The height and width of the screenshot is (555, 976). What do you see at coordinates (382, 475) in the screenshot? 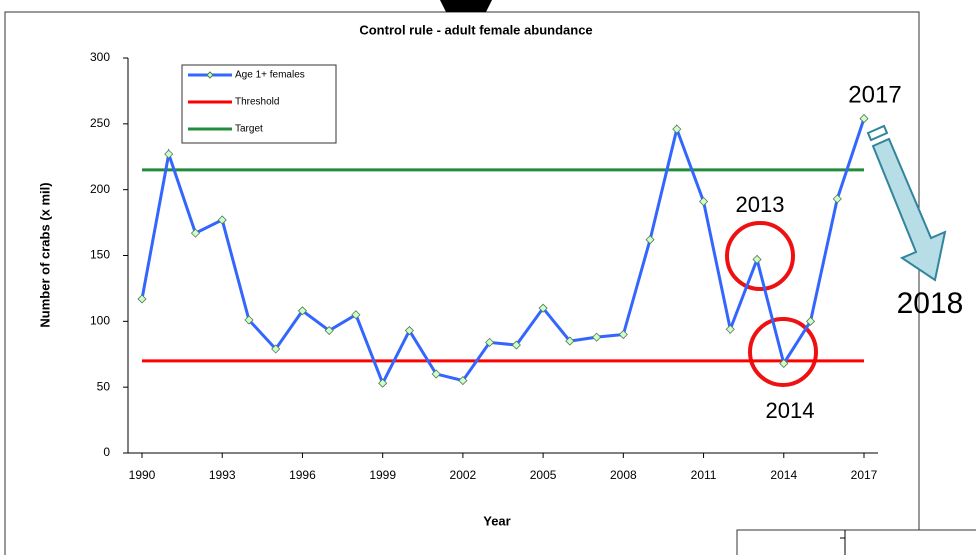
I see `x-tick-label: 1999` at bounding box center [382, 475].